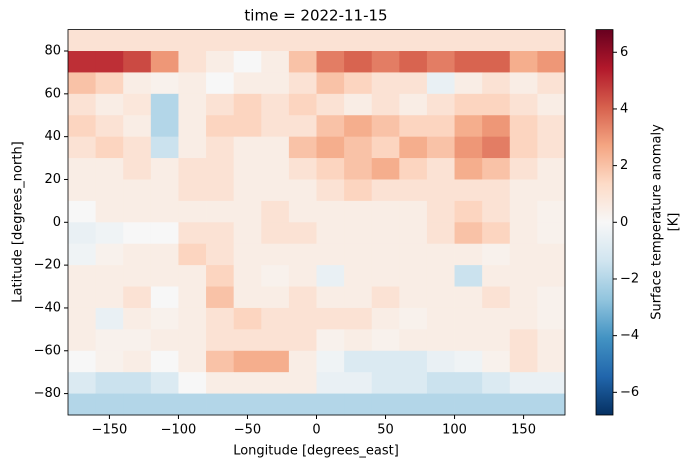 Image resolution: width=691 pixels, height=468 pixels. Describe the element at coordinates (52, 136) in the screenshot. I see `y-tick-label: 40` at that location.